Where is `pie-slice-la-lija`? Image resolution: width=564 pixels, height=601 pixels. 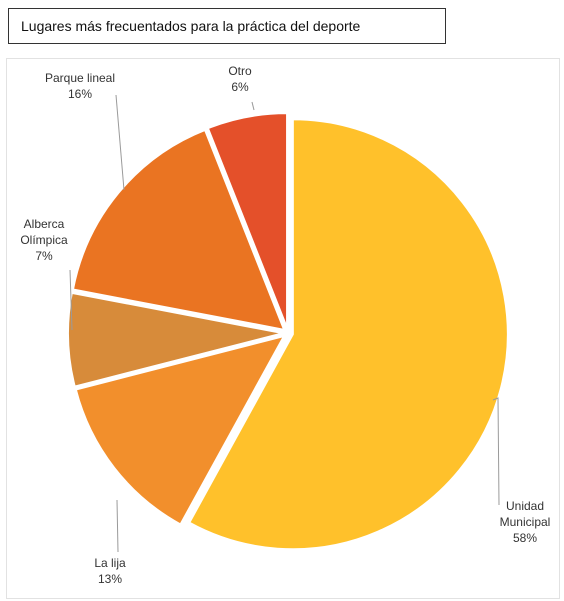 pie-slice-la-lija is located at coordinates (180, 430).